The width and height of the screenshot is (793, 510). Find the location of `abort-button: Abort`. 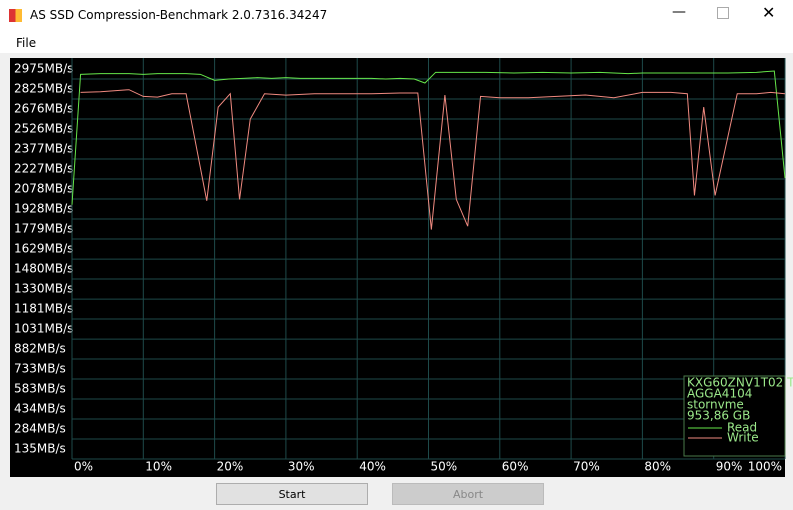

abort-button: Abort is located at coordinates (468, 494).